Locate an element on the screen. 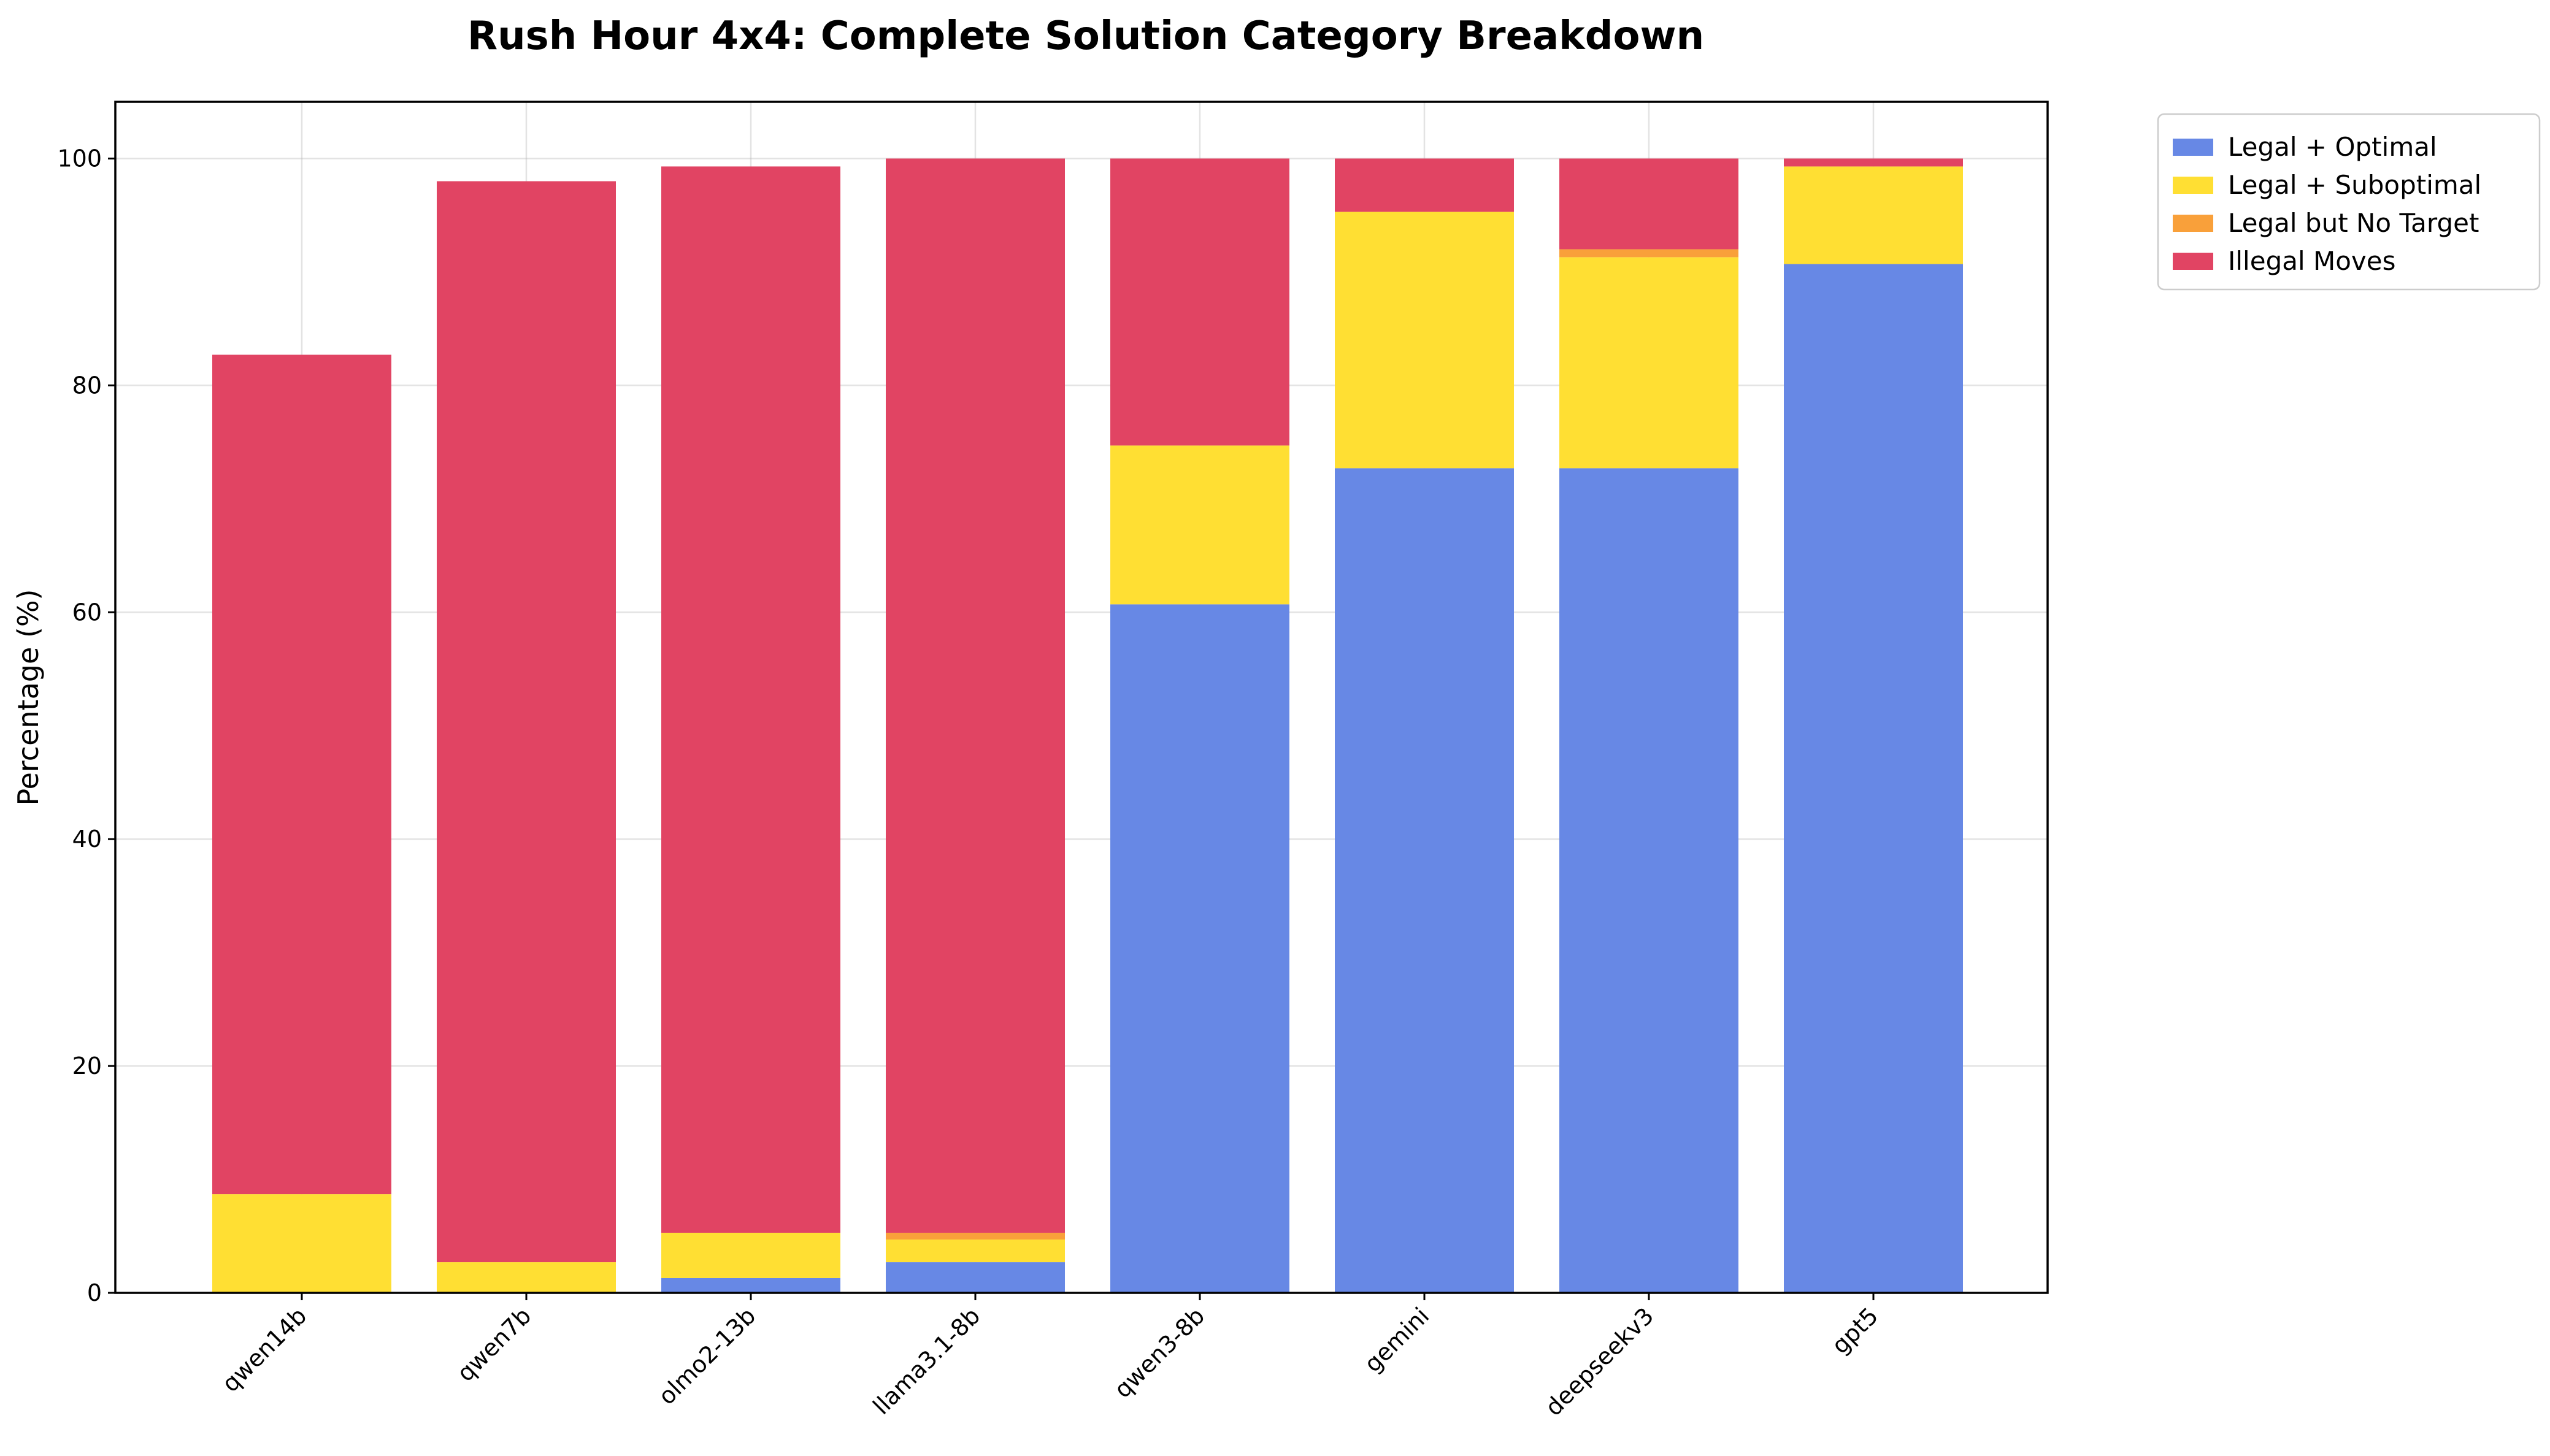  bar-llama3.1-8b-series-2 is located at coordinates (975, 1236).